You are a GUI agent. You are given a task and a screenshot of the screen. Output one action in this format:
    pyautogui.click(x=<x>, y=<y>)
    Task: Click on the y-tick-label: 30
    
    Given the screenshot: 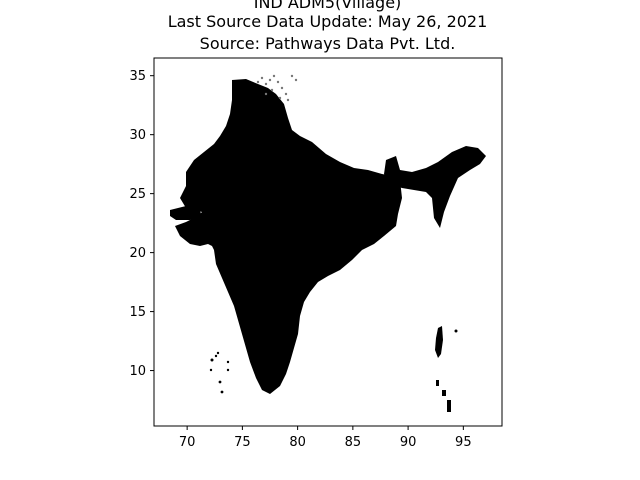 What is the action you would take?
    pyautogui.click(x=137, y=135)
    